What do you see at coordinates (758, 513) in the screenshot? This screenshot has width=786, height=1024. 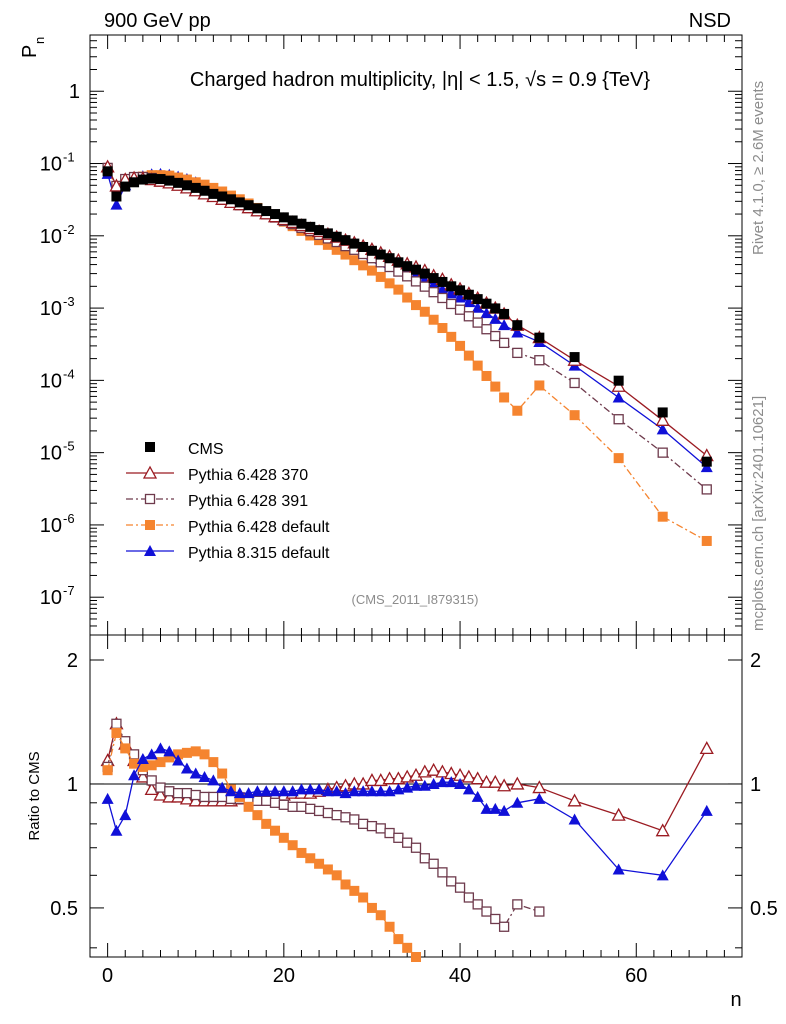 I see `side-text-bottom: mcplots.cern.ch [arXiv:2401.10621]` at bounding box center [758, 513].